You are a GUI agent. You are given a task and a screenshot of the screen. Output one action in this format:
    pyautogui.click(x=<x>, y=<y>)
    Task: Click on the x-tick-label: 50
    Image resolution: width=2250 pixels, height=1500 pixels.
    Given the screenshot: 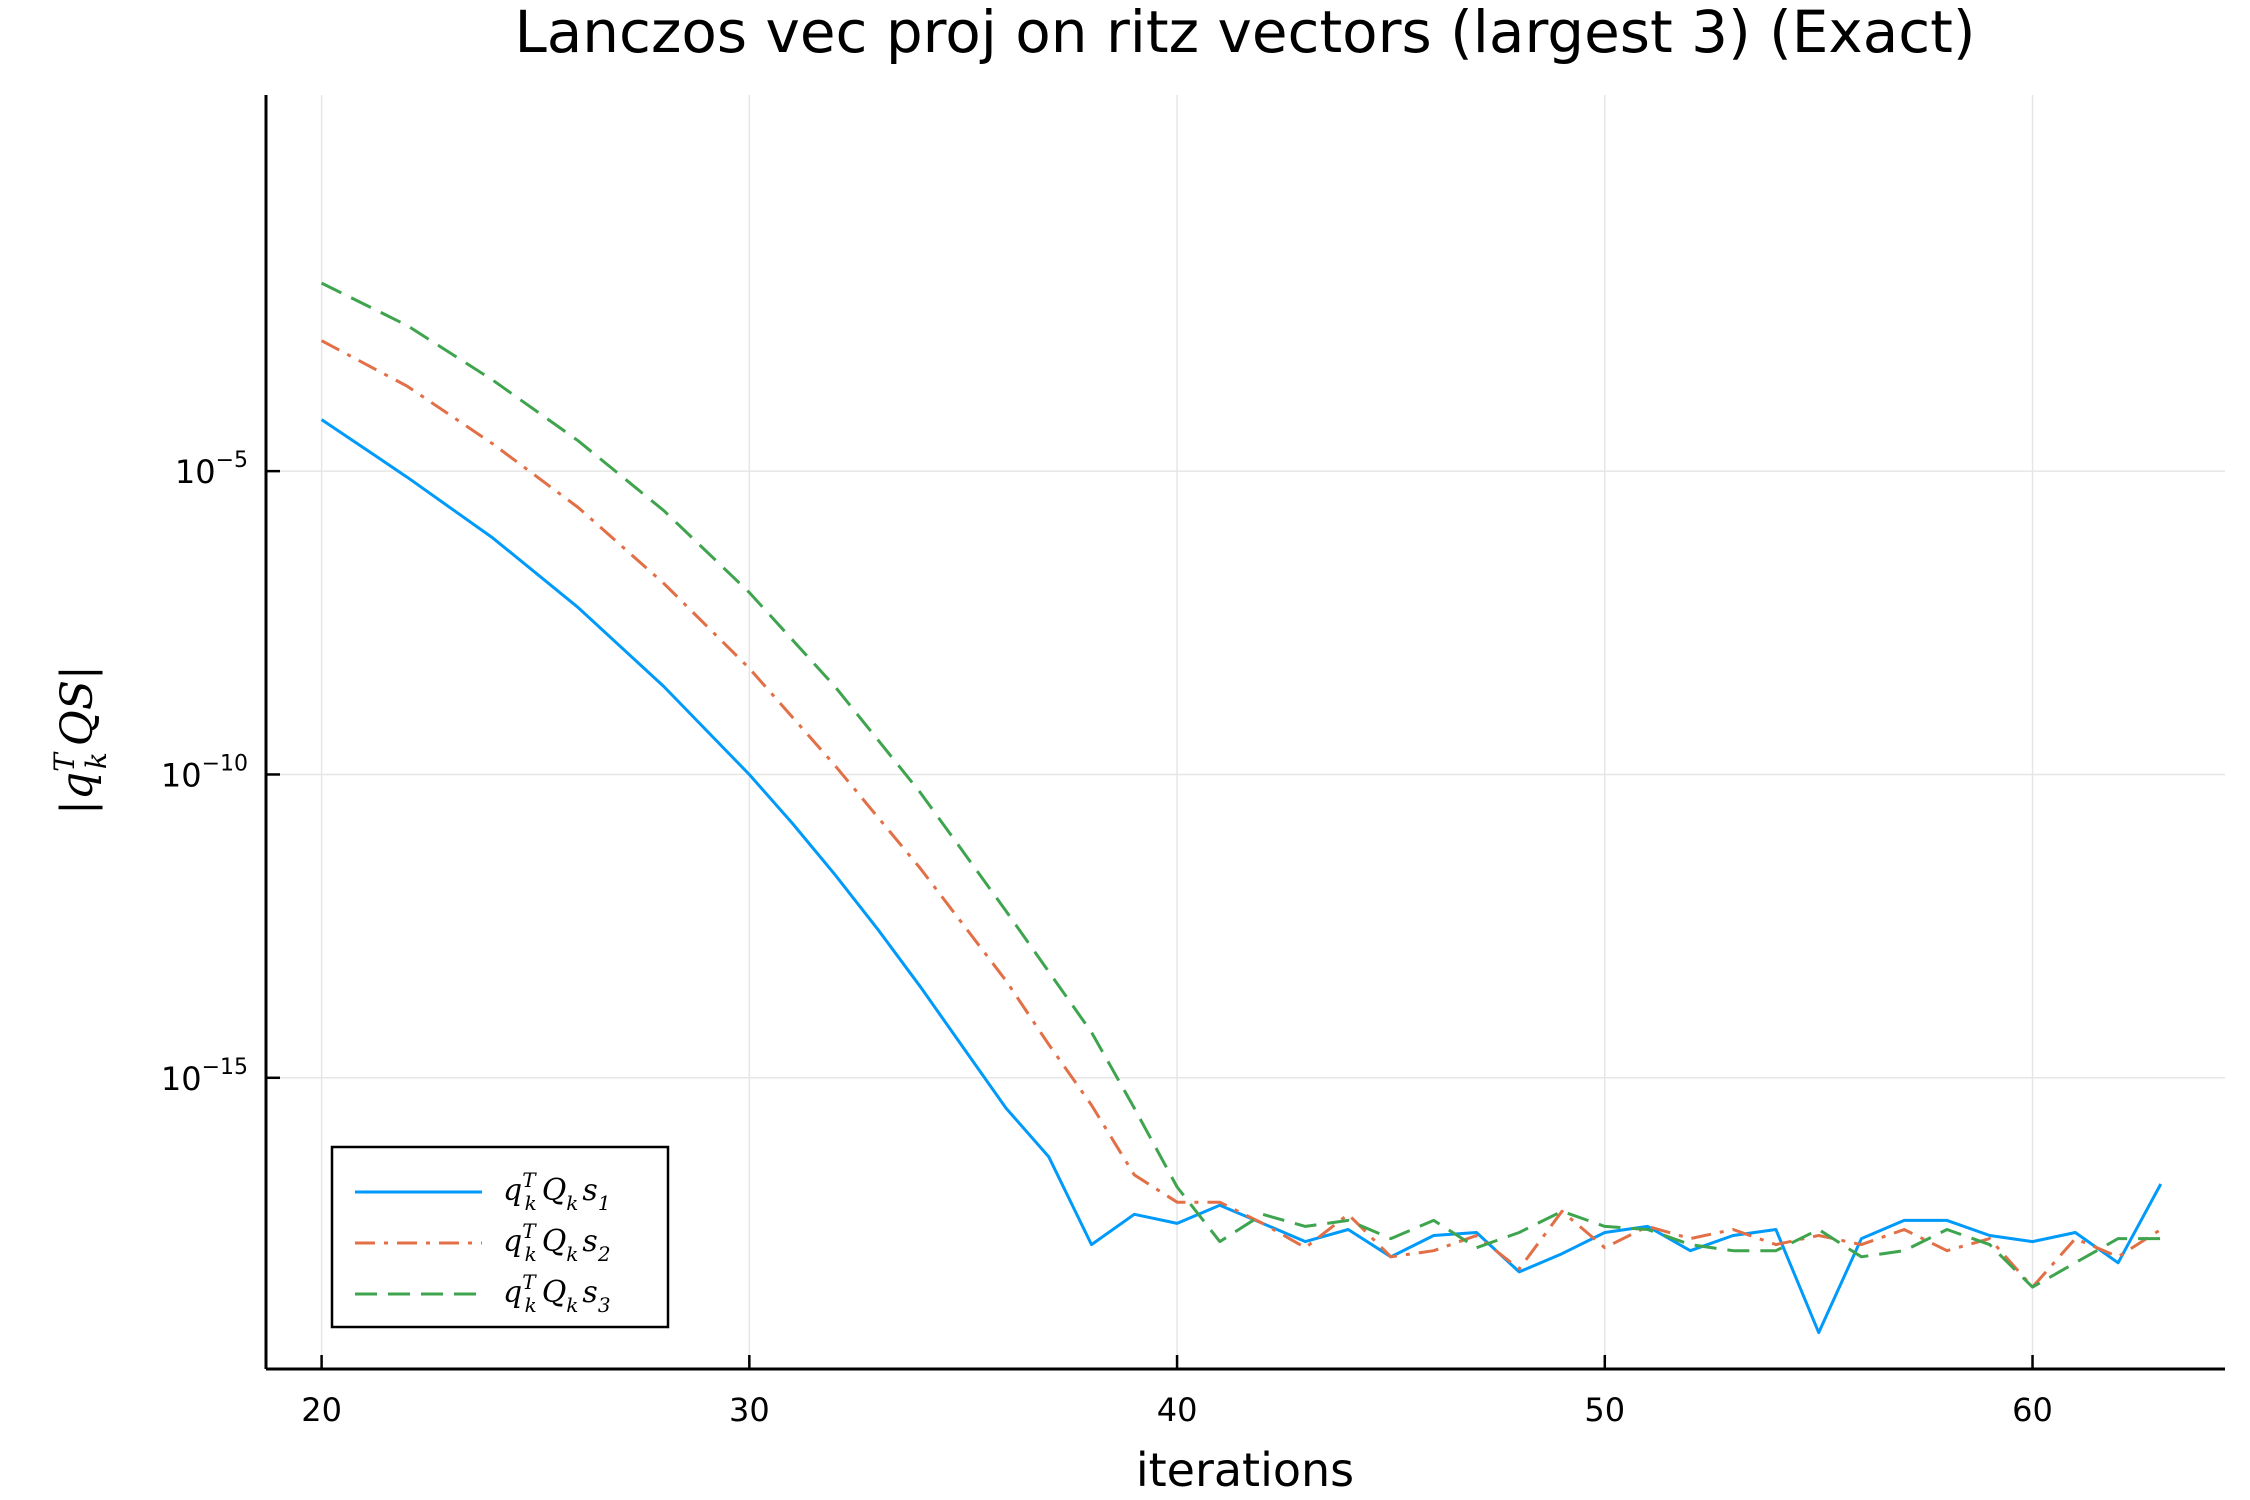 What is the action you would take?
    pyautogui.click(x=1604, y=1410)
    